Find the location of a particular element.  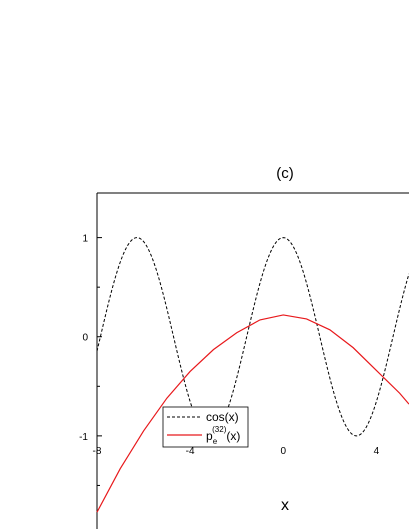

legend-box is located at coordinates (205, 427).